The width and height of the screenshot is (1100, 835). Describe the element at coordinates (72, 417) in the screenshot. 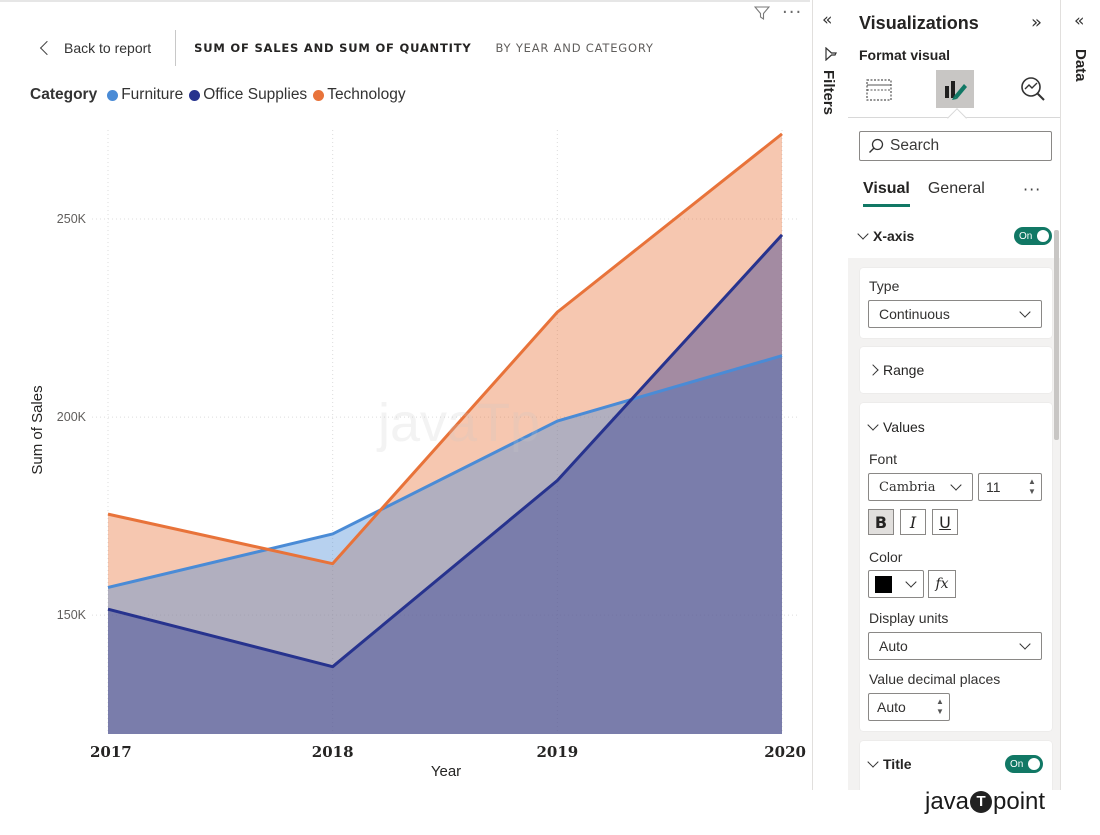

I see `y-tick-label: 200K` at that location.